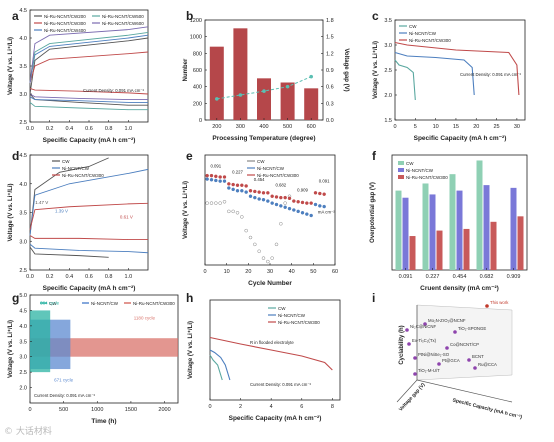 The height and width of the screenshot is (442, 554). Describe the element at coordinates (270, 283) in the screenshot. I see `x-axis-label: Cycle Number` at that location.